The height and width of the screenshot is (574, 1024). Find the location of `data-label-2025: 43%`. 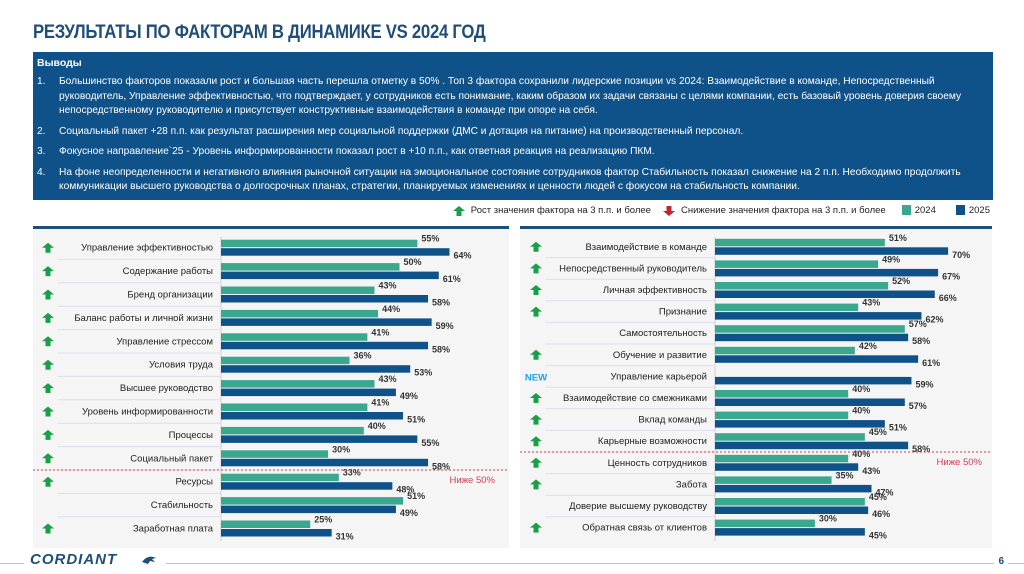

data-label-2025: 43% is located at coordinates (871, 471).